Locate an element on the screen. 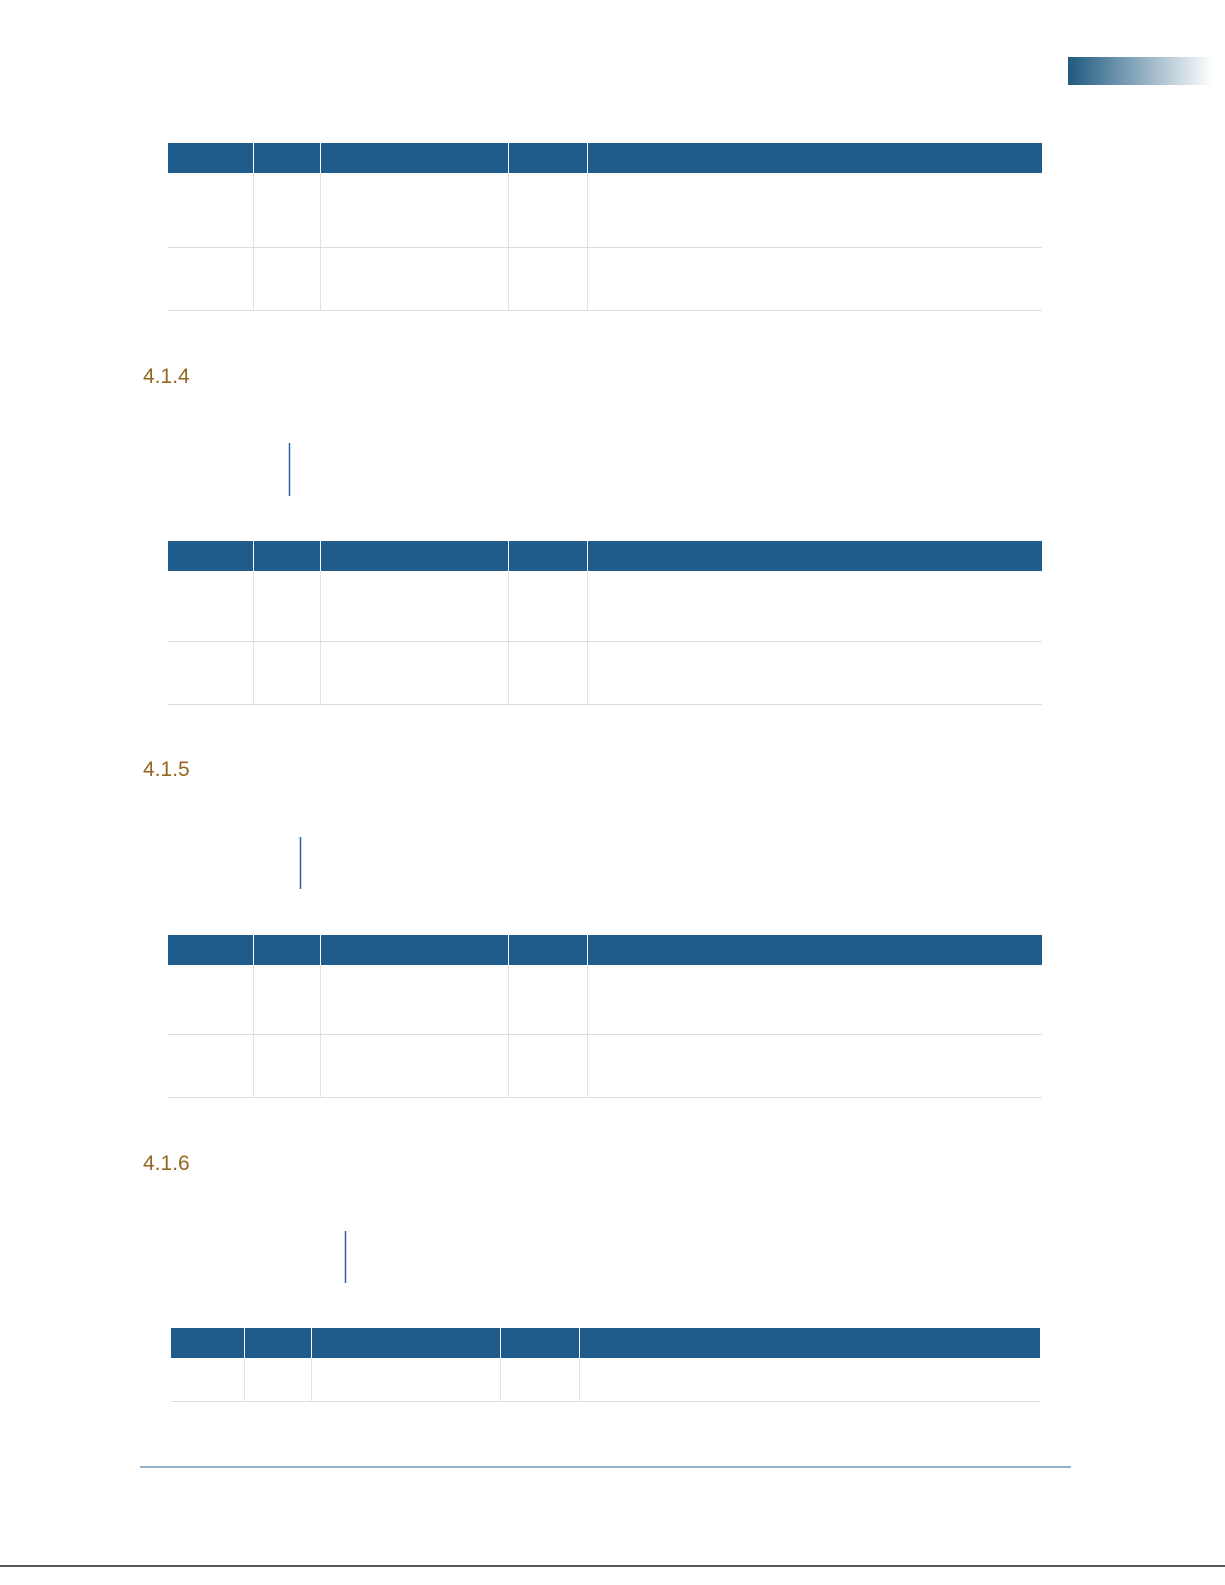 The image size is (1225, 1585). section-heading: 4.1.6 is located at coordinates (166, 1163).